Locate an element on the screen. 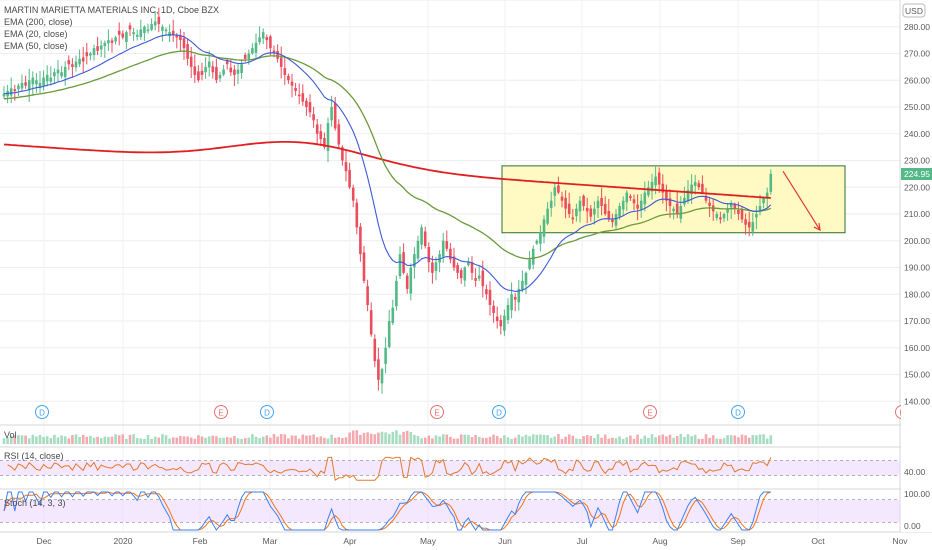 The image size is (932, 550). time-tick-1: 2020 is located at coordinates (123, 541).